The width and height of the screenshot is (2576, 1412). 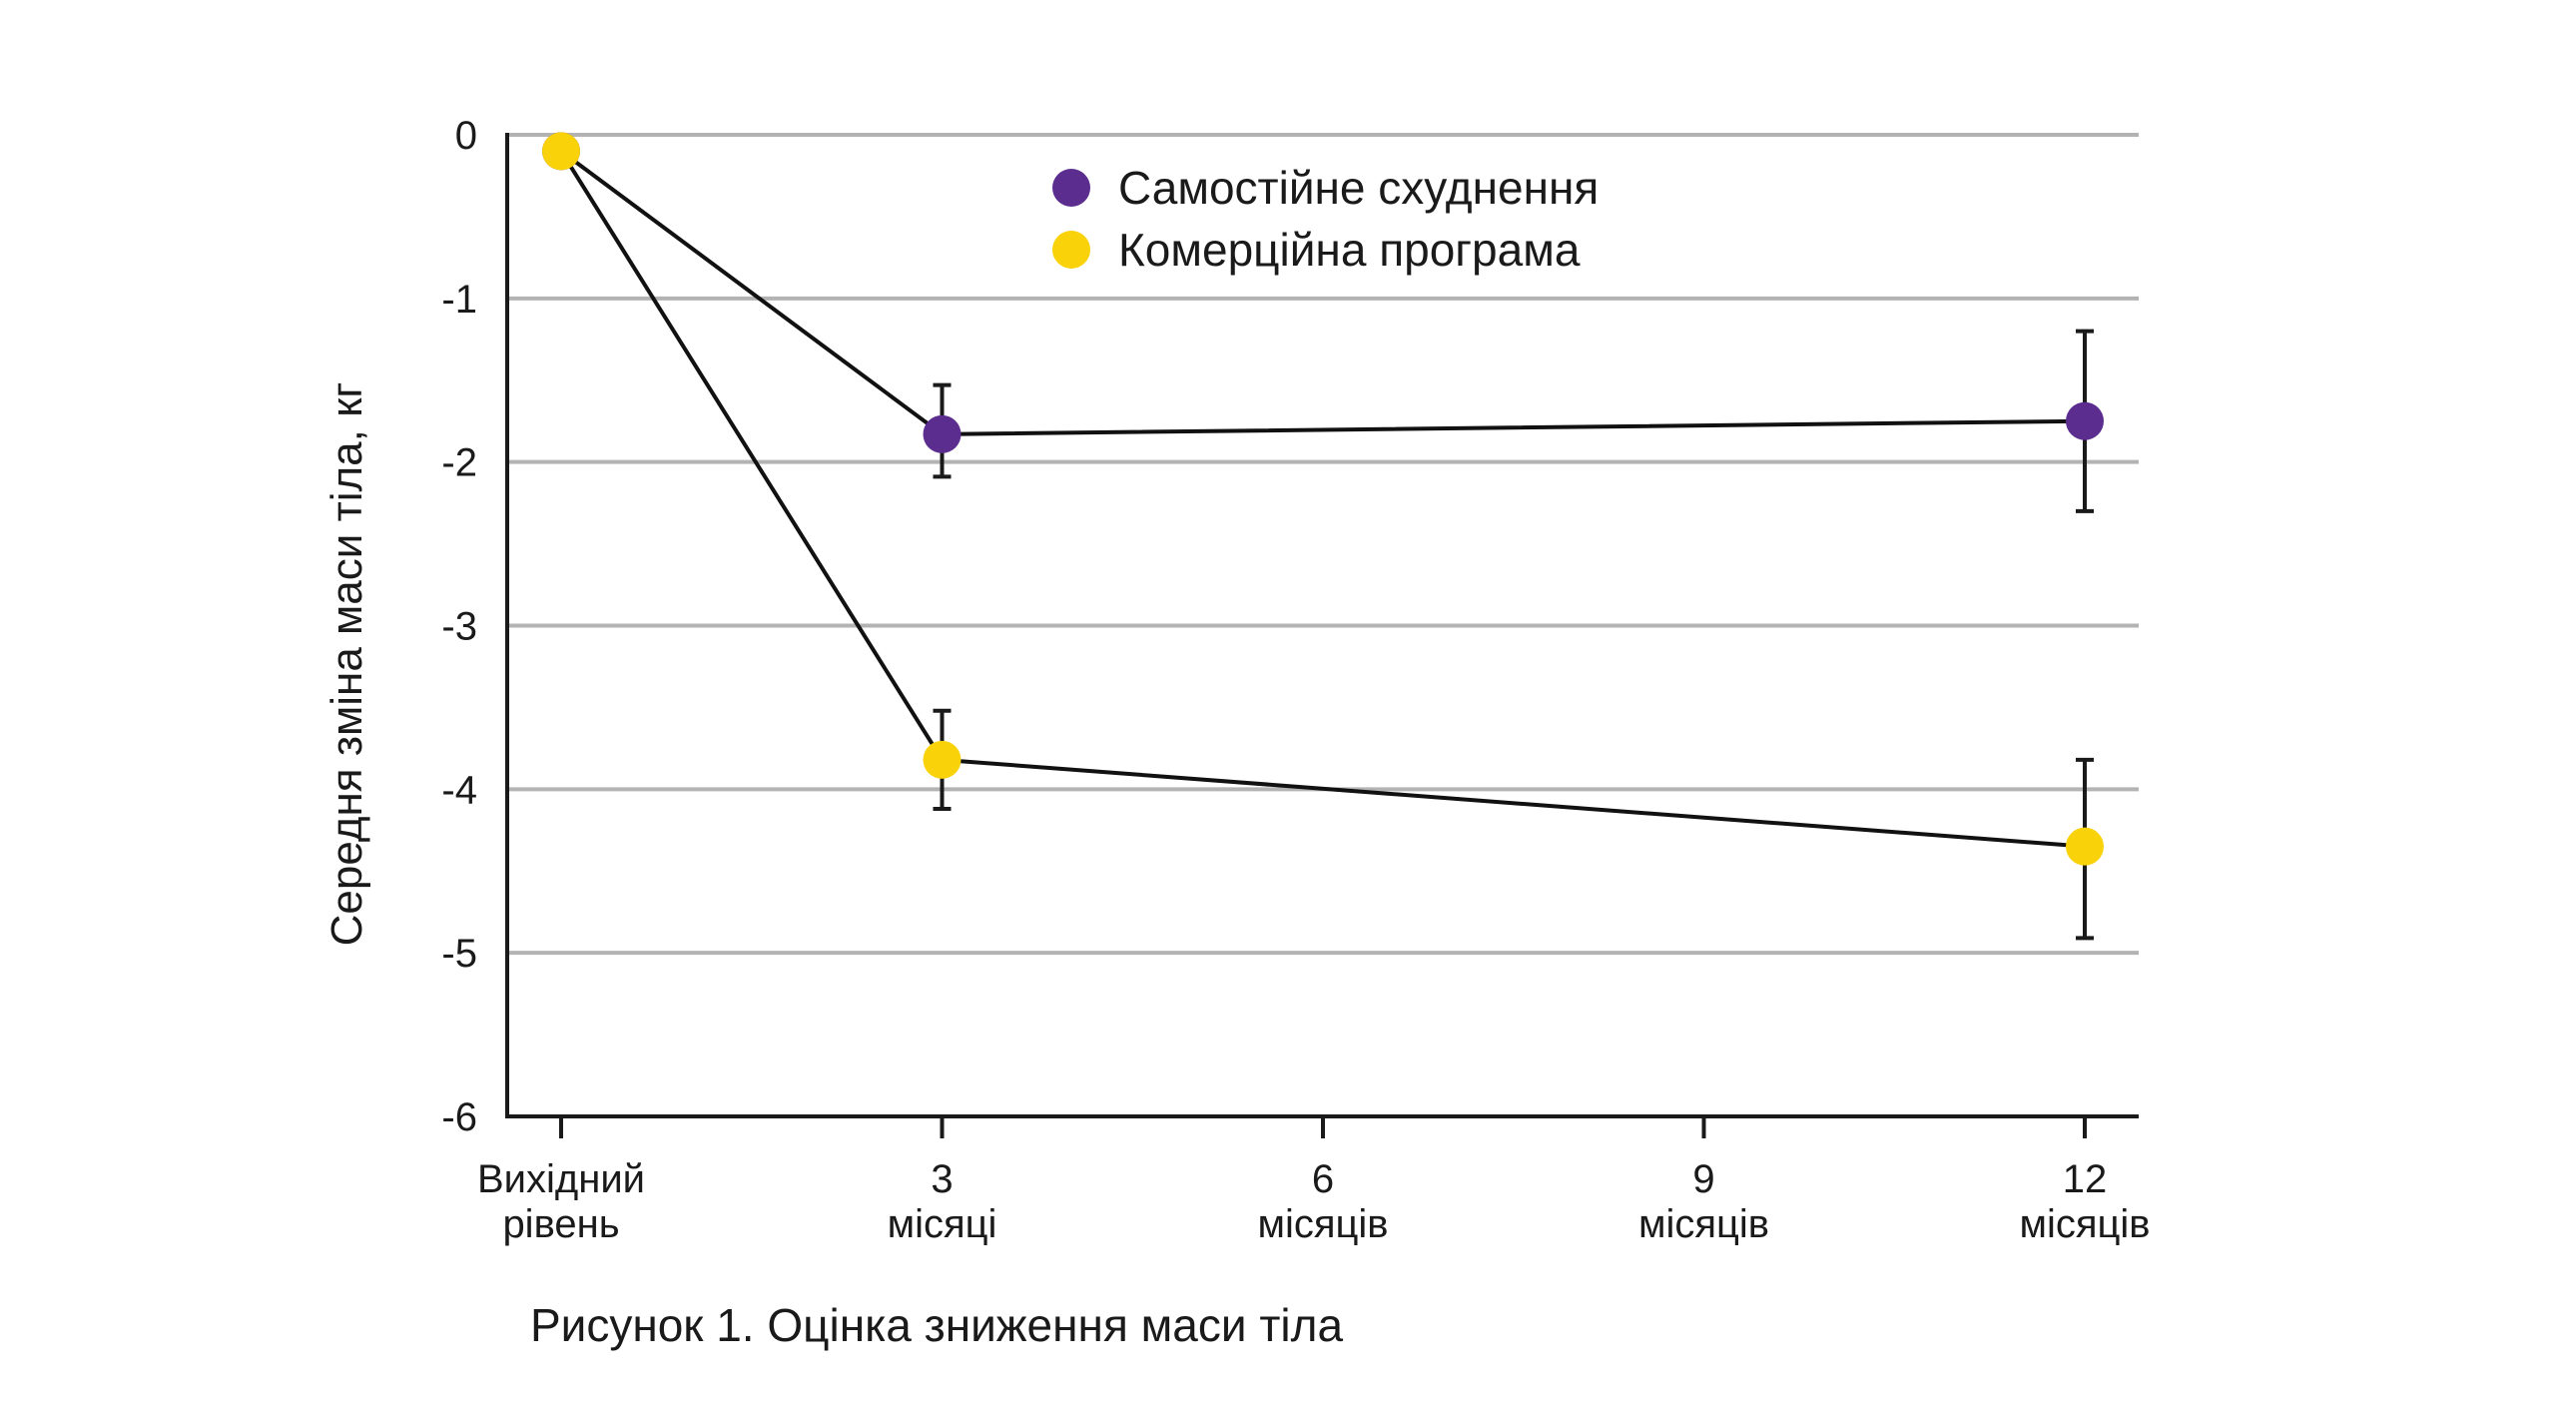 What do you see at coordinates (1358, 188) in the screenshot?
I see `legend-label: Самостійне схуднення` at bounding box center [1358, 188].